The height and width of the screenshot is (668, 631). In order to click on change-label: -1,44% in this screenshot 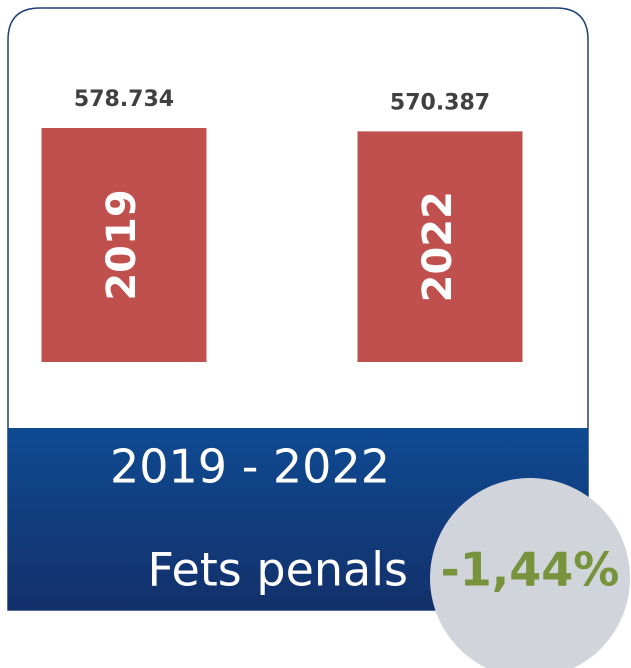, I will do `click(530, 570)`.